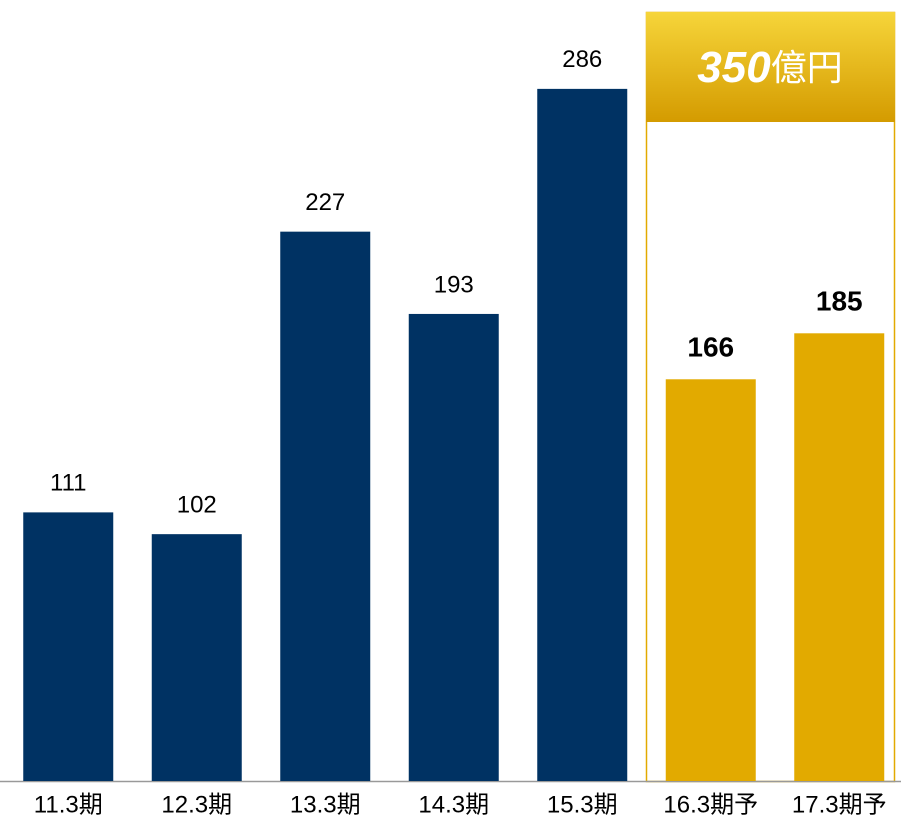 The width and height of the screenshot is (901, 830). What do you see at coordinates (710, 804) in the screenshot?
I see `x-tick-label: 16.3期予` at bounding box center [710, 804].